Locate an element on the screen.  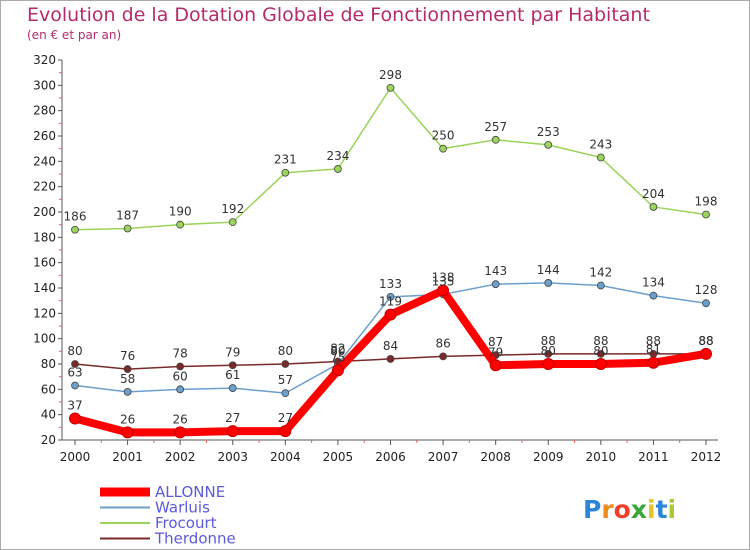
y-tick-label: 140 is located at coordinates (44, 288).